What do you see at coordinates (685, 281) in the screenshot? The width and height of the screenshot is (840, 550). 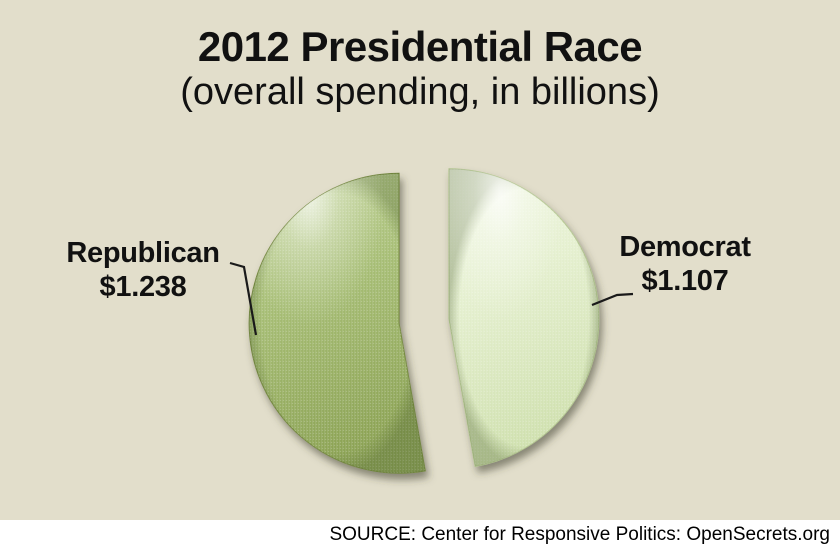 I see `democrat-value: $1.107` at bounding box center [685, 281].